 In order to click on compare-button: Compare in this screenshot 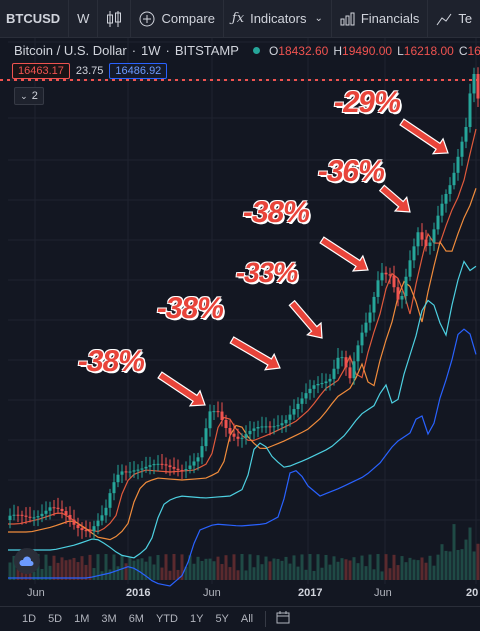, I will do `click(177, 19)`.